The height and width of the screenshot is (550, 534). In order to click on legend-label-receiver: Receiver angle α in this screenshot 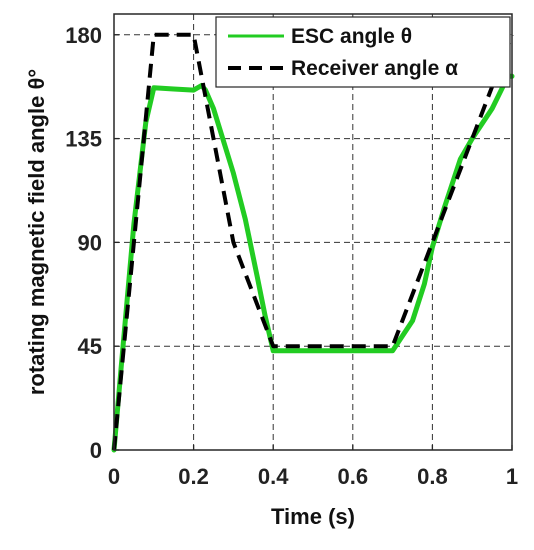, I will do `click(374, 68)`.